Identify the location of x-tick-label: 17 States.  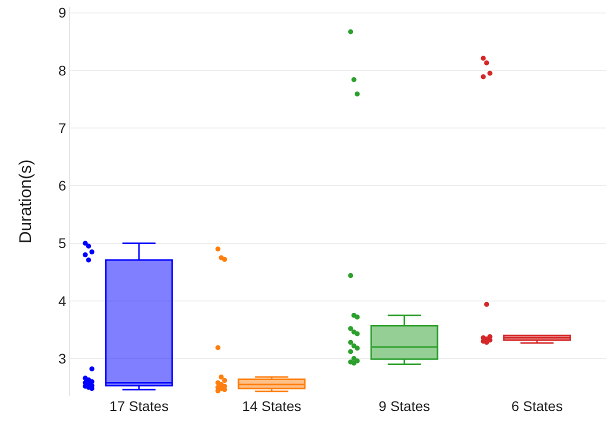
(139, 406).